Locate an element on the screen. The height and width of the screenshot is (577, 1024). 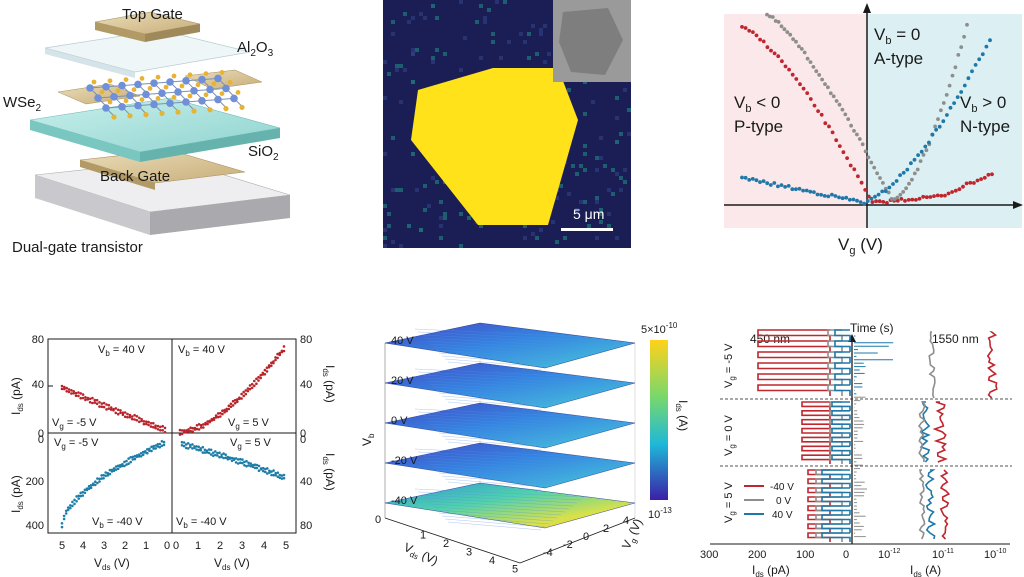
iv-right-tick: 0 is located at coordinates (303, 440).